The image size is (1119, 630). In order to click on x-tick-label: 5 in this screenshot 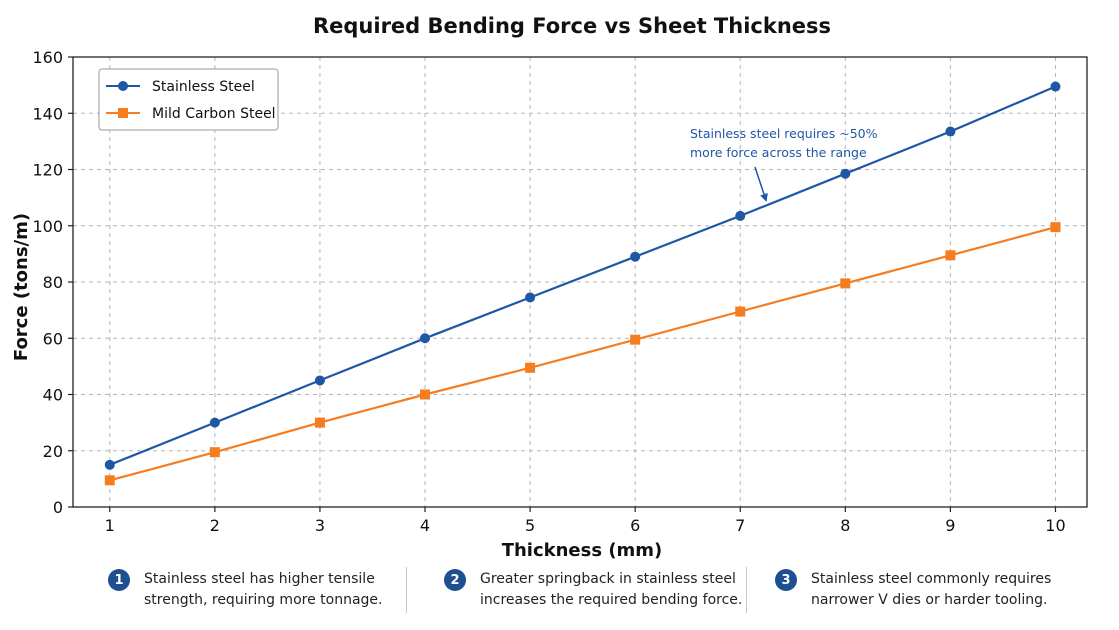, I will do `click(530, 525)`.